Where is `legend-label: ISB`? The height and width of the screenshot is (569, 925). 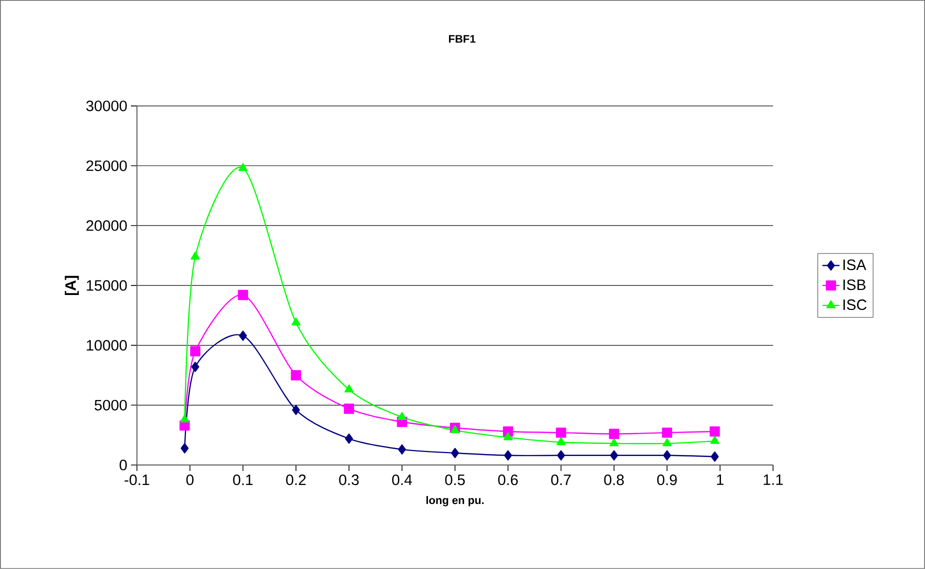
legend-label: ISB is located at coordinates (854, 285).